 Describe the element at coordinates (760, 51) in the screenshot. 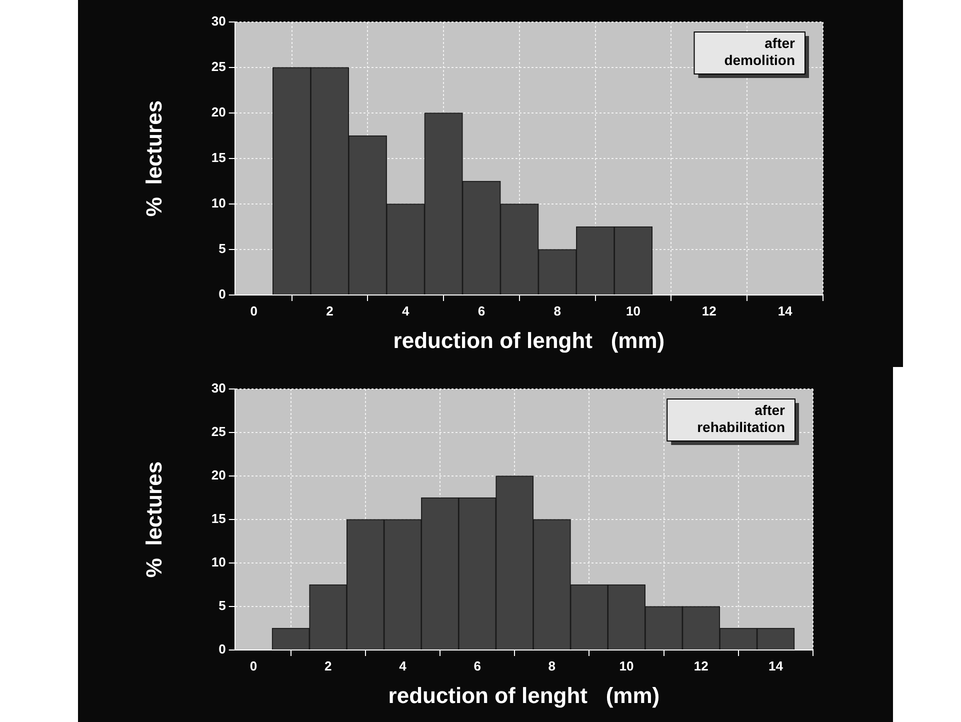

I see `annotation: after demolition` at that location.